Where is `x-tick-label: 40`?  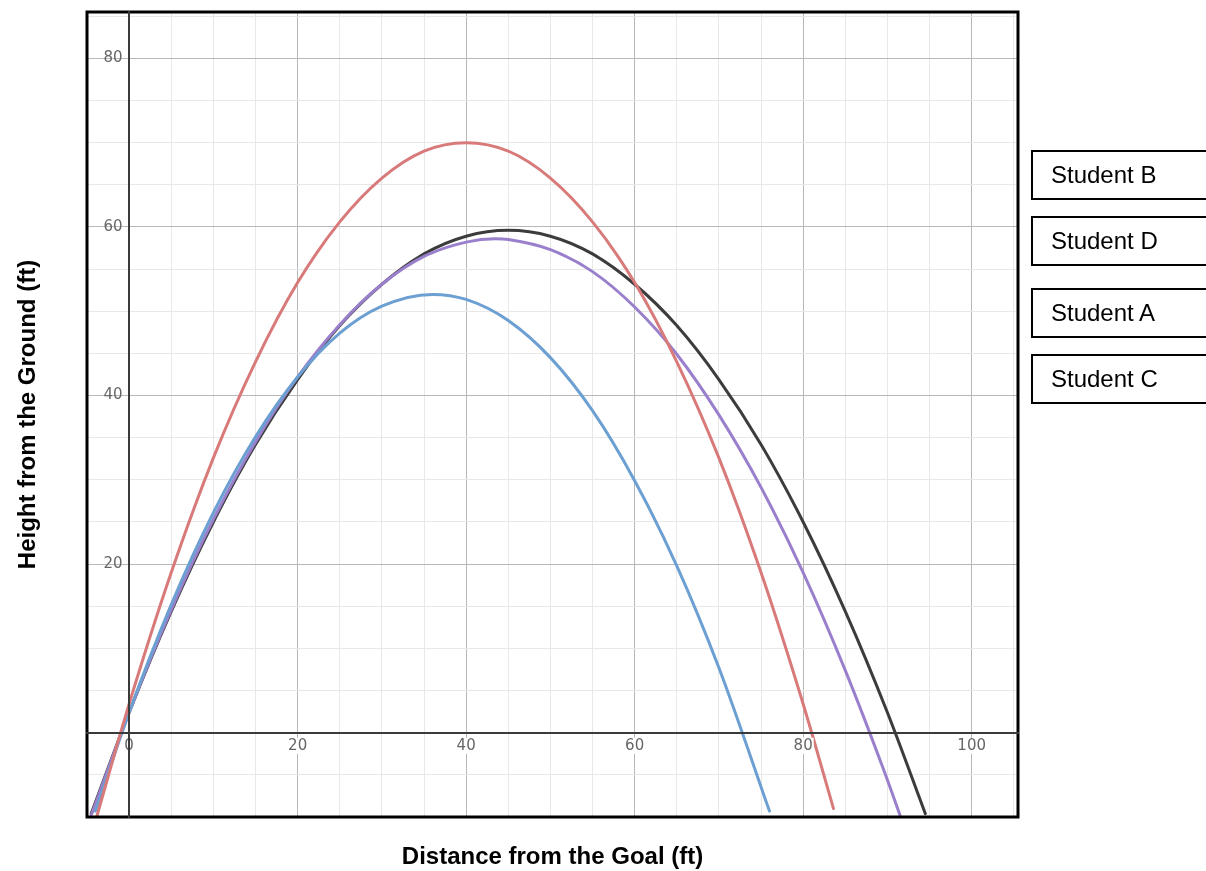
x-tick-label: 40 is located at coordinates (466, 745).